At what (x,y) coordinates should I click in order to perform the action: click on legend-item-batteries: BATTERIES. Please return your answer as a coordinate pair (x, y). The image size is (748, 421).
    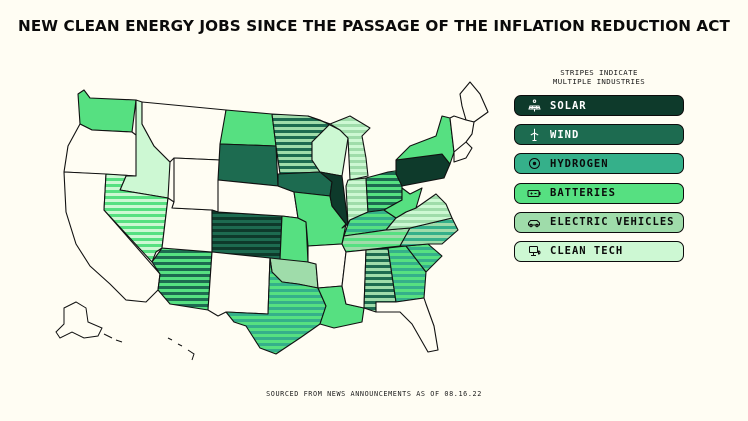
    Looking at the image, I should click on (599, 193).